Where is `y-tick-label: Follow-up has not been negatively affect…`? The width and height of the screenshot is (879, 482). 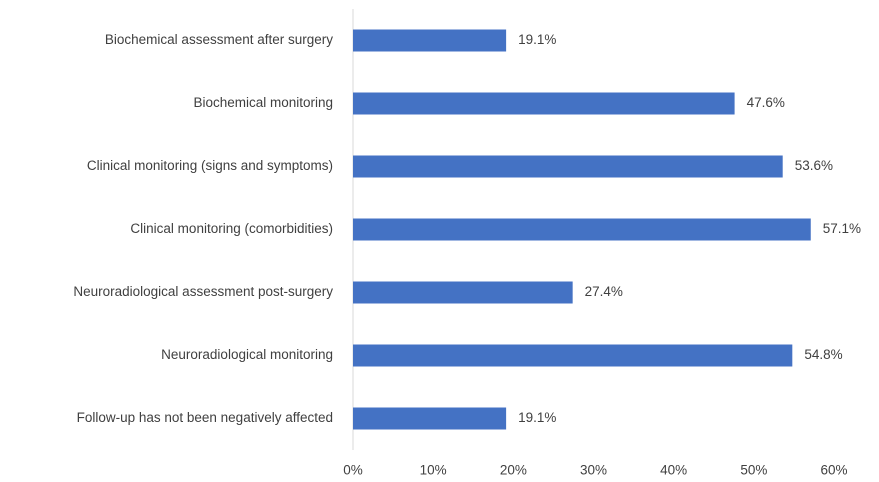 y-tick-label: Follow-up has not been negatively affect… is located at coordinates (205, 417).